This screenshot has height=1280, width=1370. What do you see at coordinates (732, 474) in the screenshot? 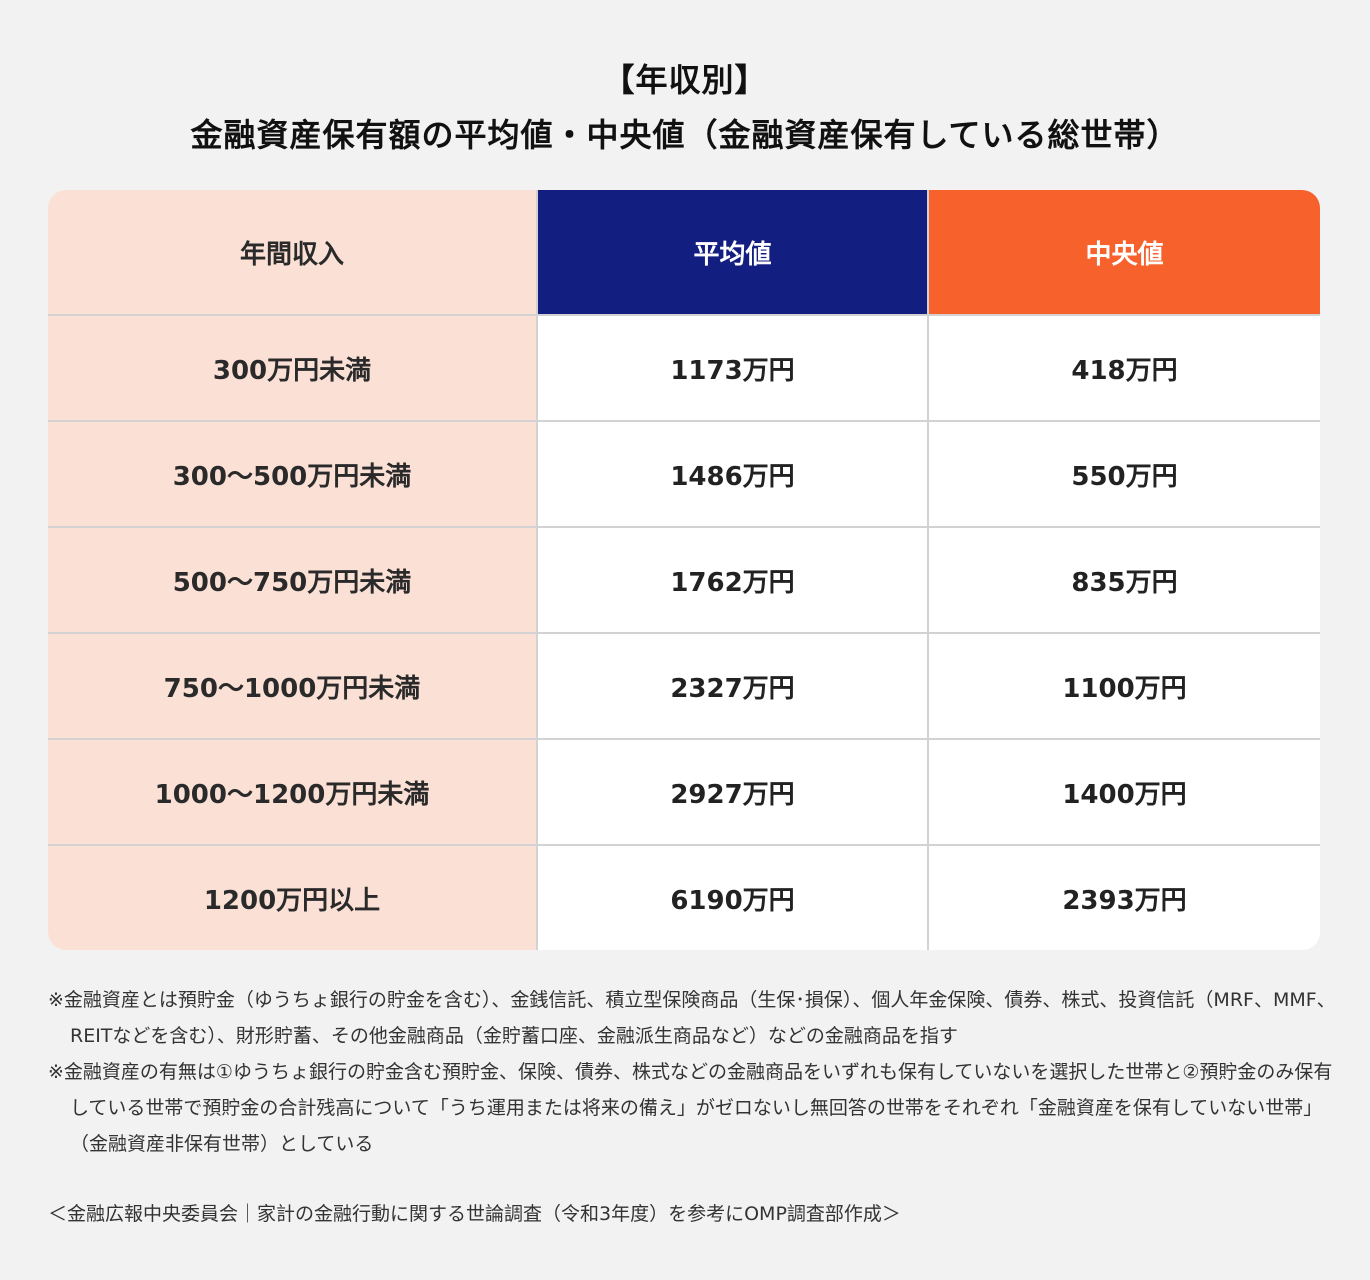
I see `mean-cell: 1486万円` at bounding box center [732, 474].